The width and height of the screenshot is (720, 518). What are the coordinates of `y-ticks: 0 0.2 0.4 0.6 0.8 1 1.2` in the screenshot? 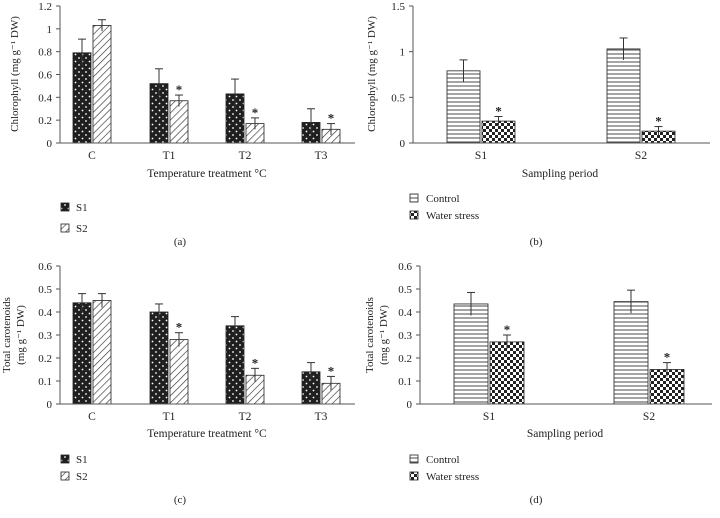 It's located at (49, 75).